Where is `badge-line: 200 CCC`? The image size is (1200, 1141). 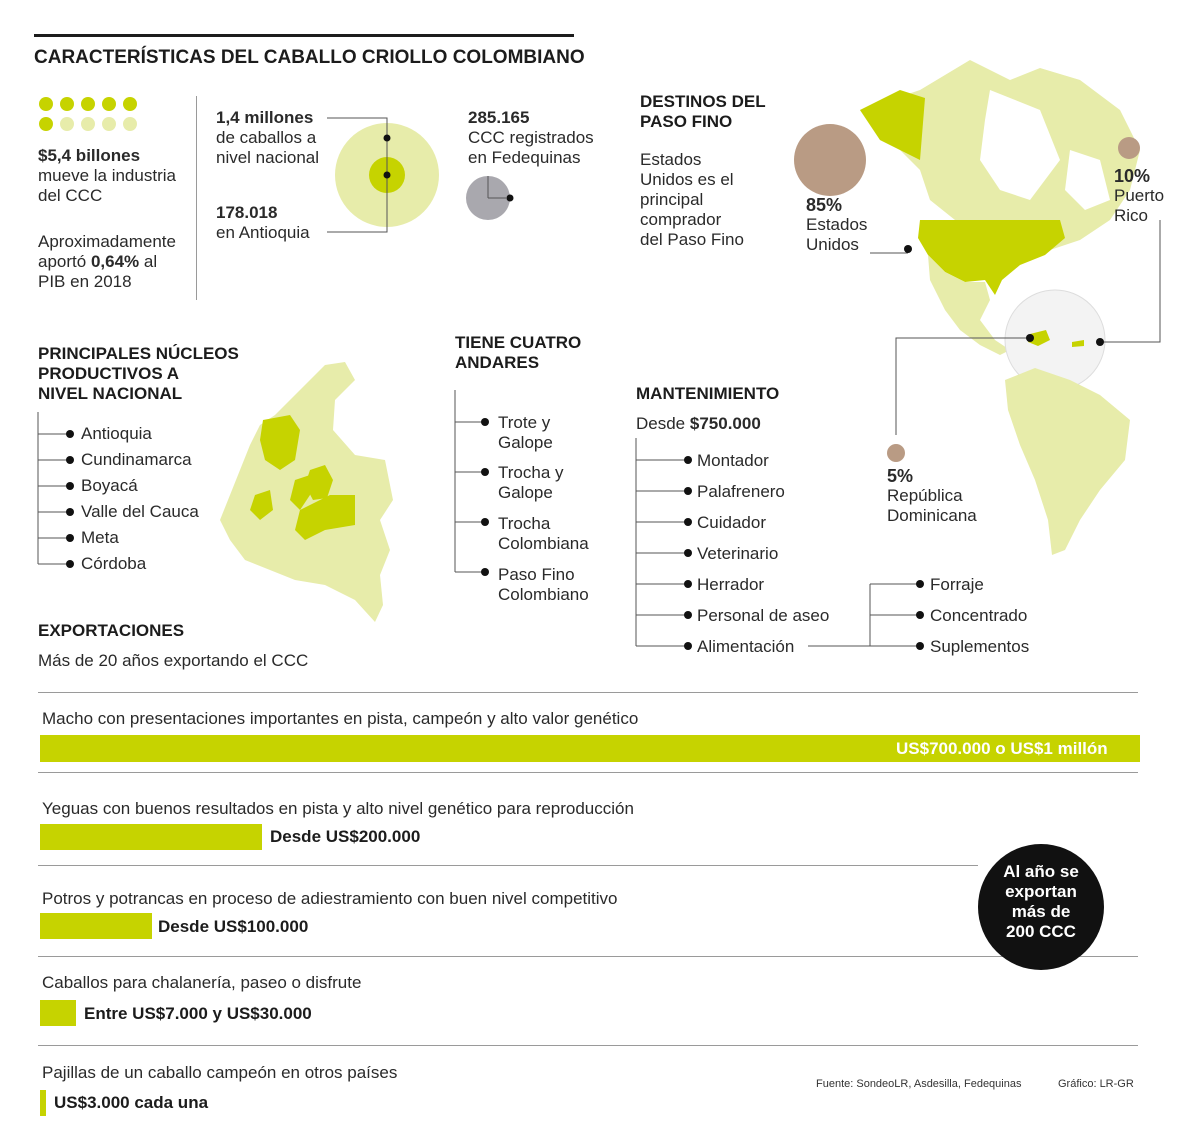
badge-line: 200 CCC is located at coordinates (1041, 931).